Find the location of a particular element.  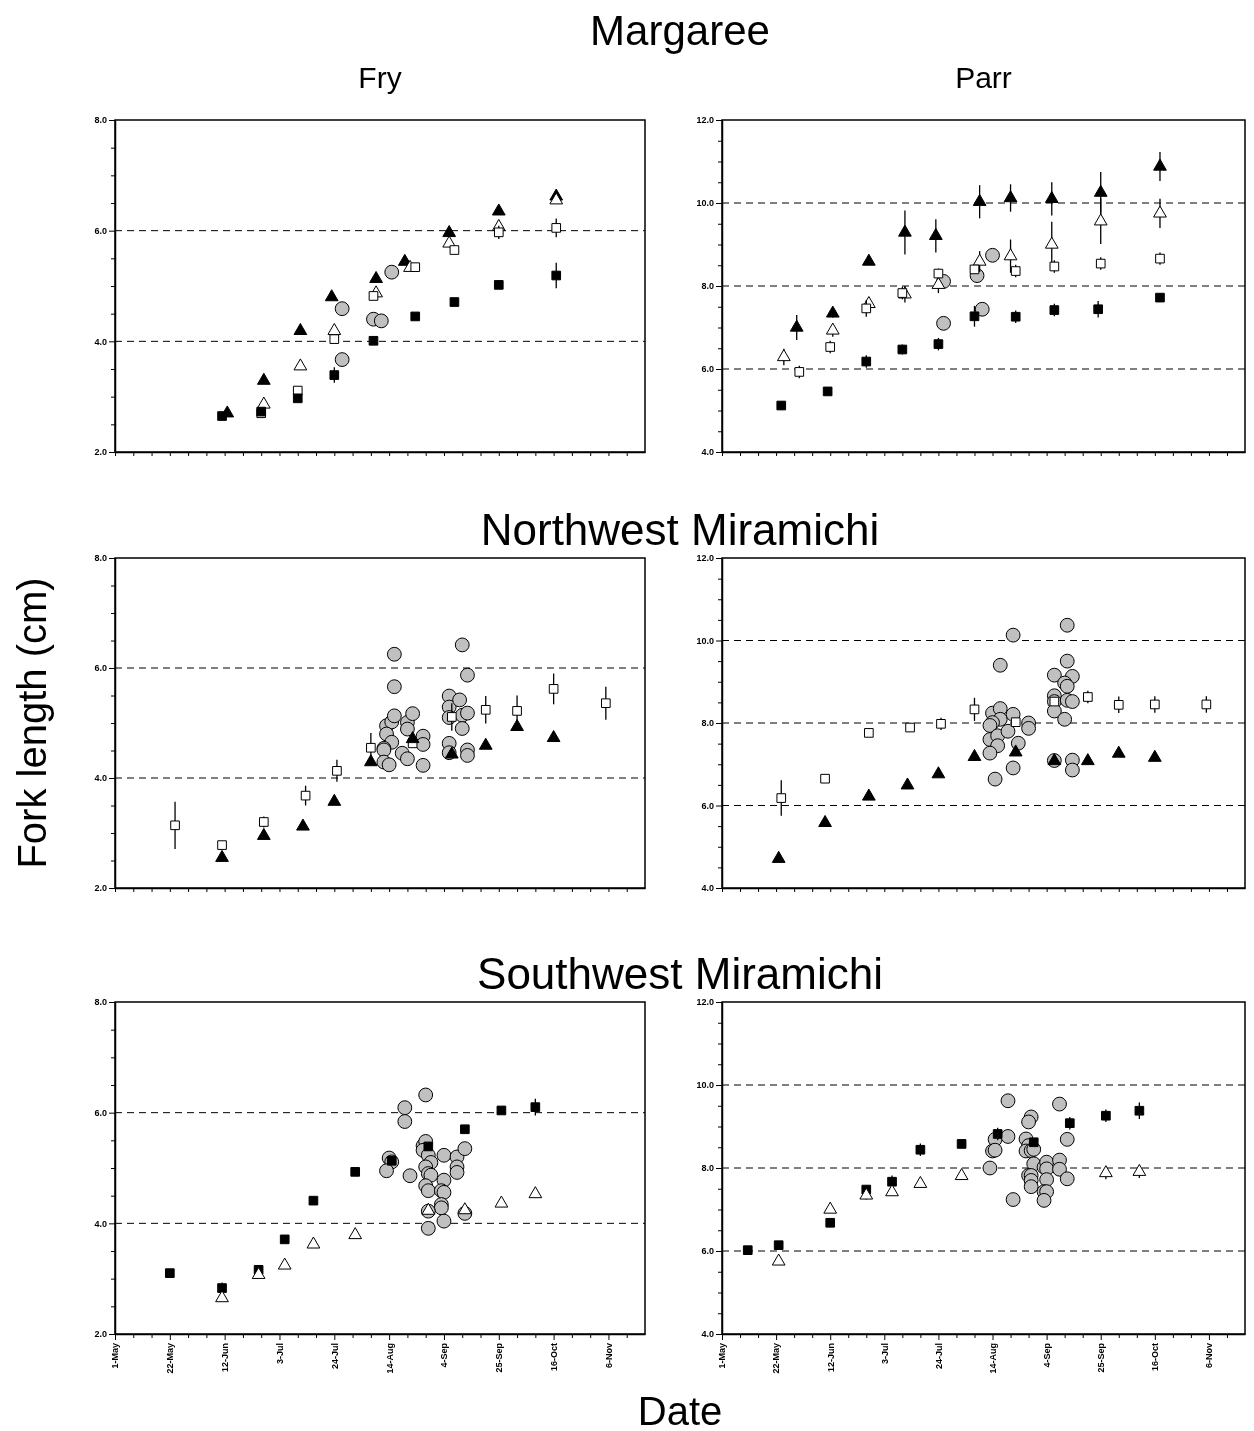

chart-subtitle: Parr is located at coordinates (983, 77).